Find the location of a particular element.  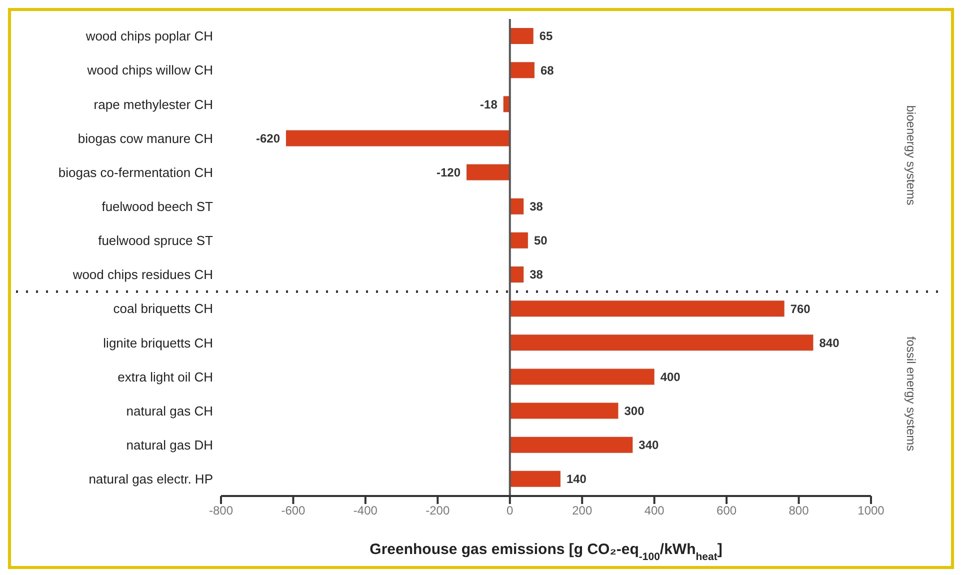

x-tick-label: 0 is located at coordinates (510, 511).